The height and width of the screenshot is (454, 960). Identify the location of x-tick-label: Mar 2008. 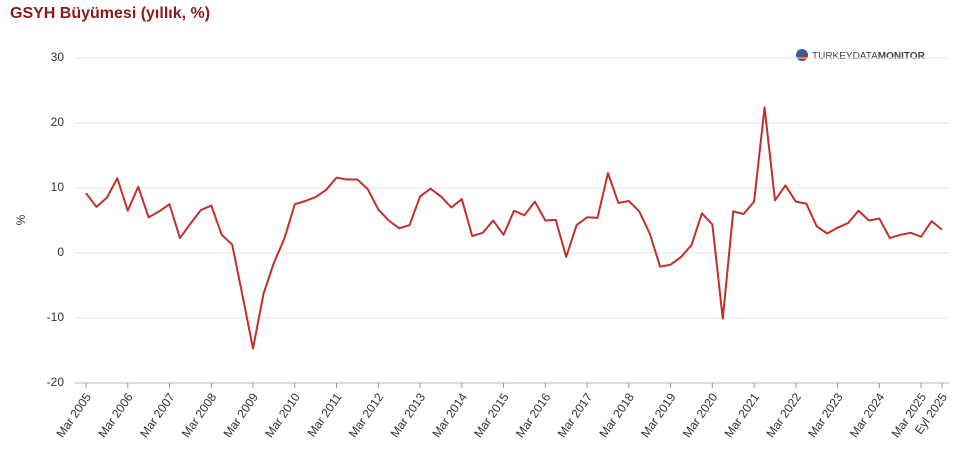
(199, 415).